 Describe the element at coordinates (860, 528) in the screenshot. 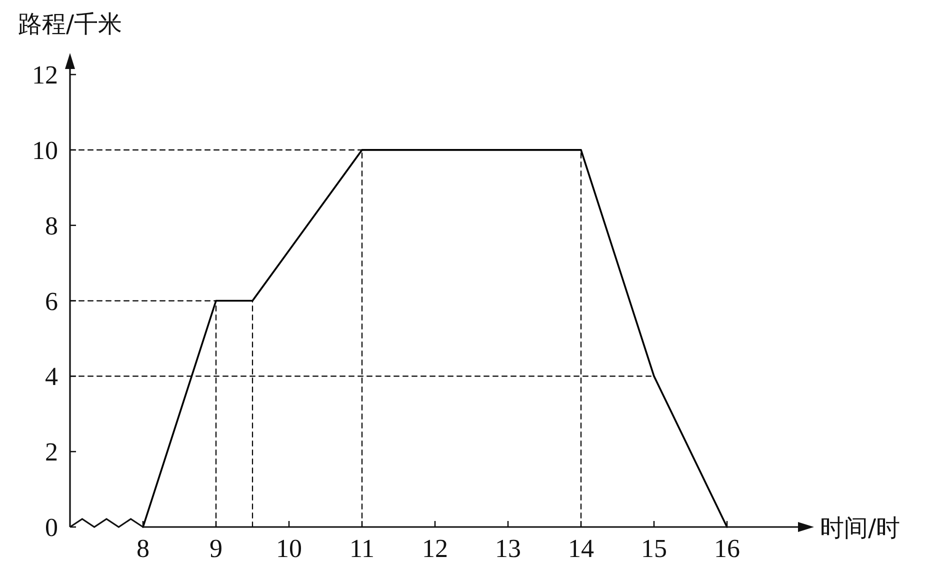

I see `x-axis-title: 时间/时` at that location.